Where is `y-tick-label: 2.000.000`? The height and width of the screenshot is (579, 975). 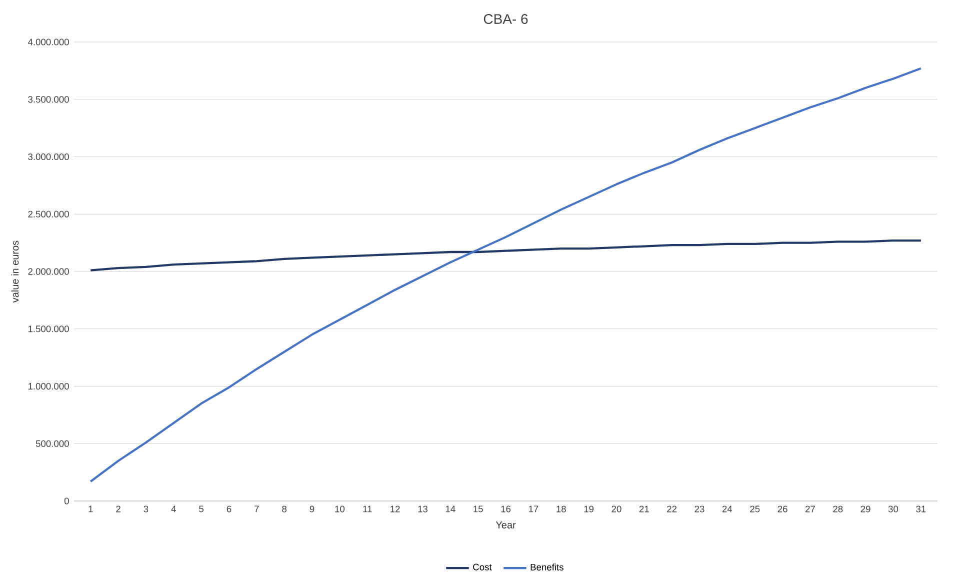
y-tick-label: 2.000.000 is located at coordinates (48, 271).